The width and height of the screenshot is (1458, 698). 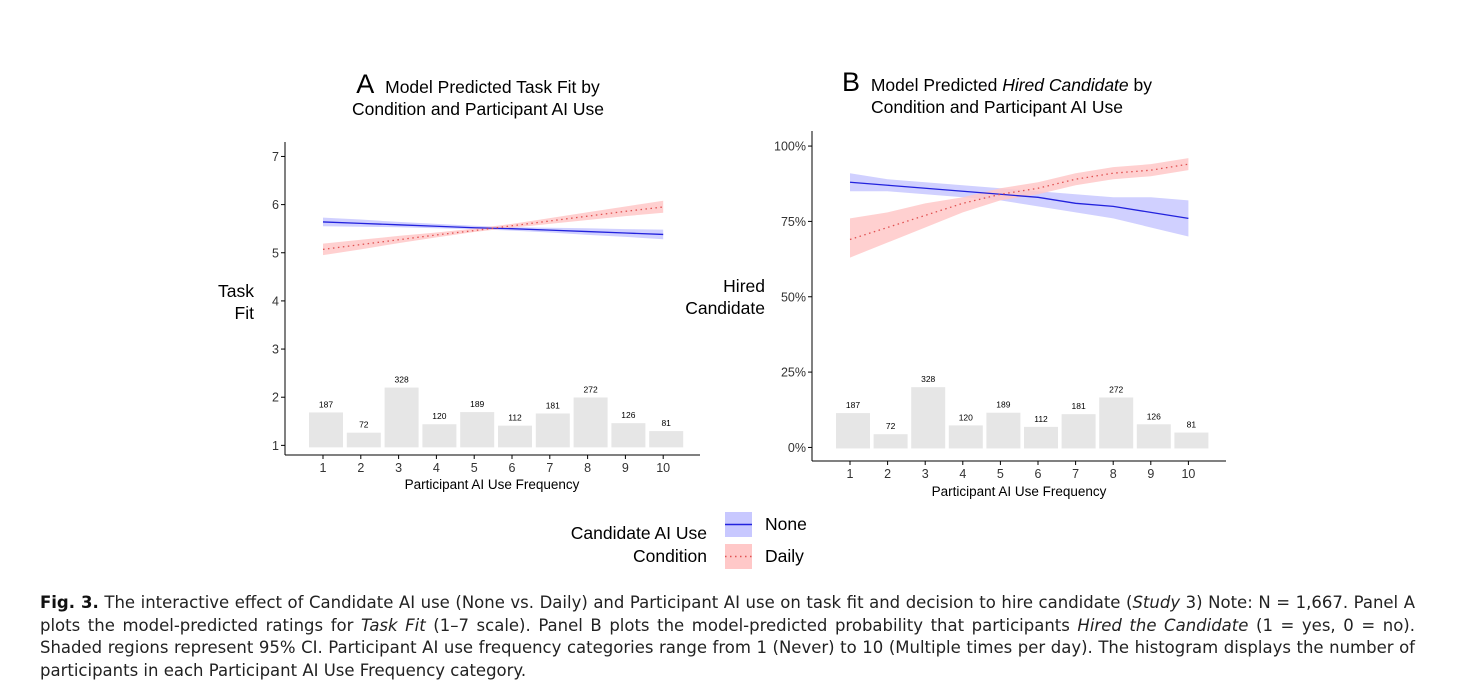 I want to click on panel-b-letter: B, so click(x=851, y=82).